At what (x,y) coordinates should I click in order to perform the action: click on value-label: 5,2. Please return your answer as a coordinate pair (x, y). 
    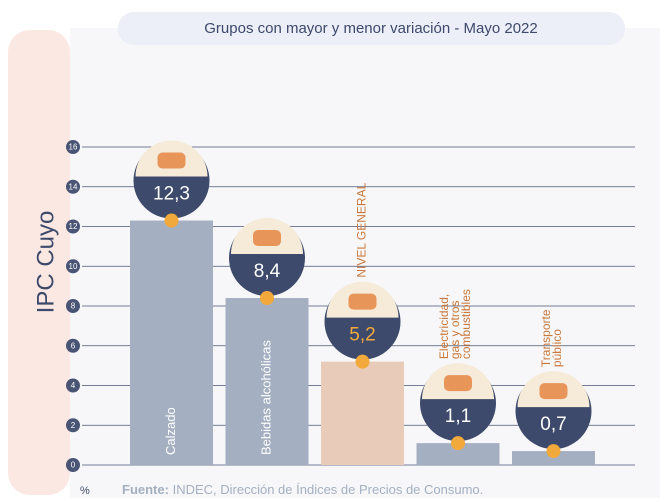
    Looking at the image, I should click on (362, 335).